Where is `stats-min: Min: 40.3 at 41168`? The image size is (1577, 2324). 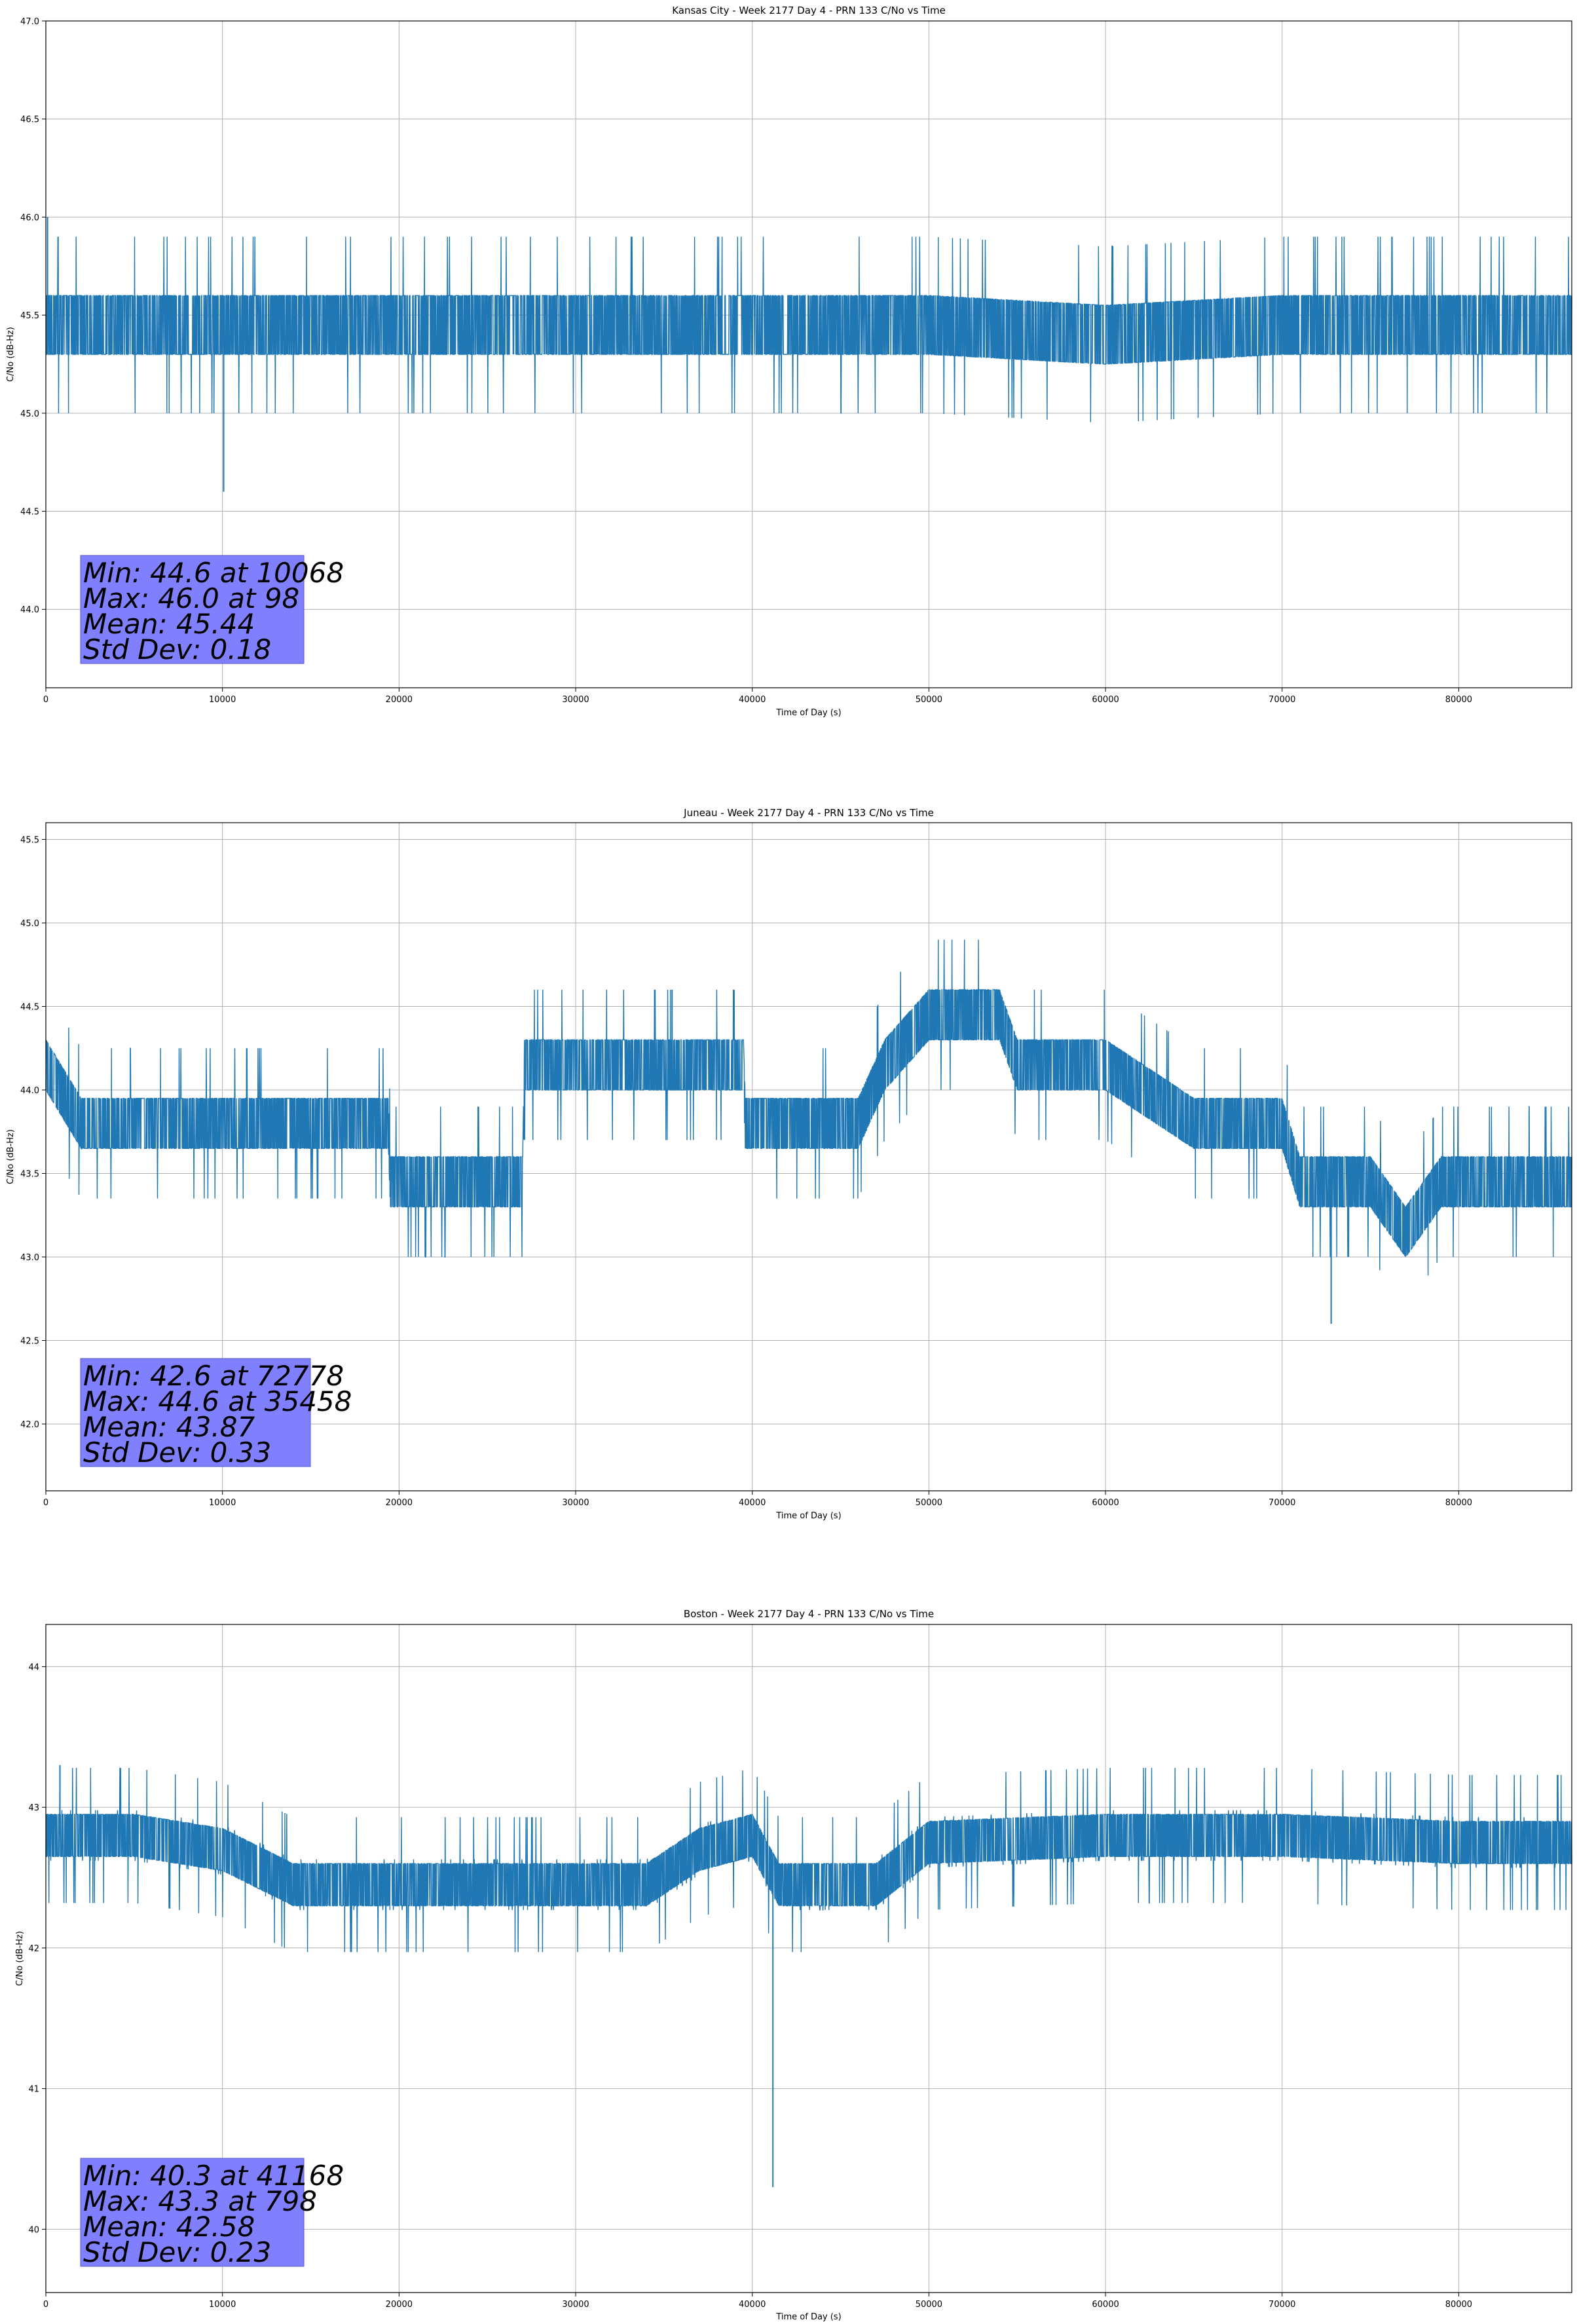
stats-min: Min: 40.3 at 41168 is located at coordinates (213, 2176).